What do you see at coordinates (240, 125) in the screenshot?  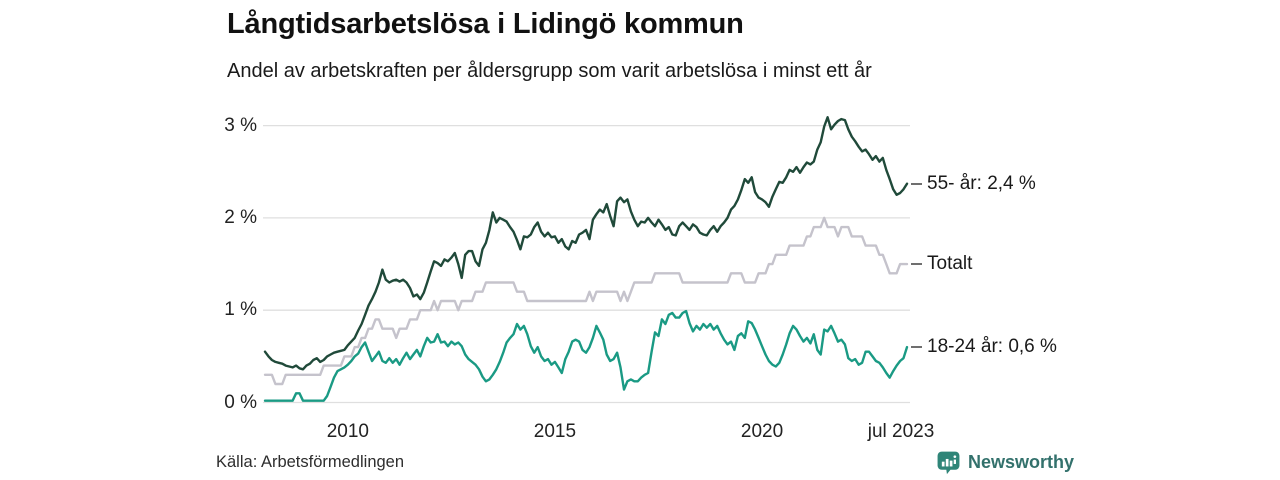 I see `y-tick-label-3: 3 %` at bounding box center [240, 125].